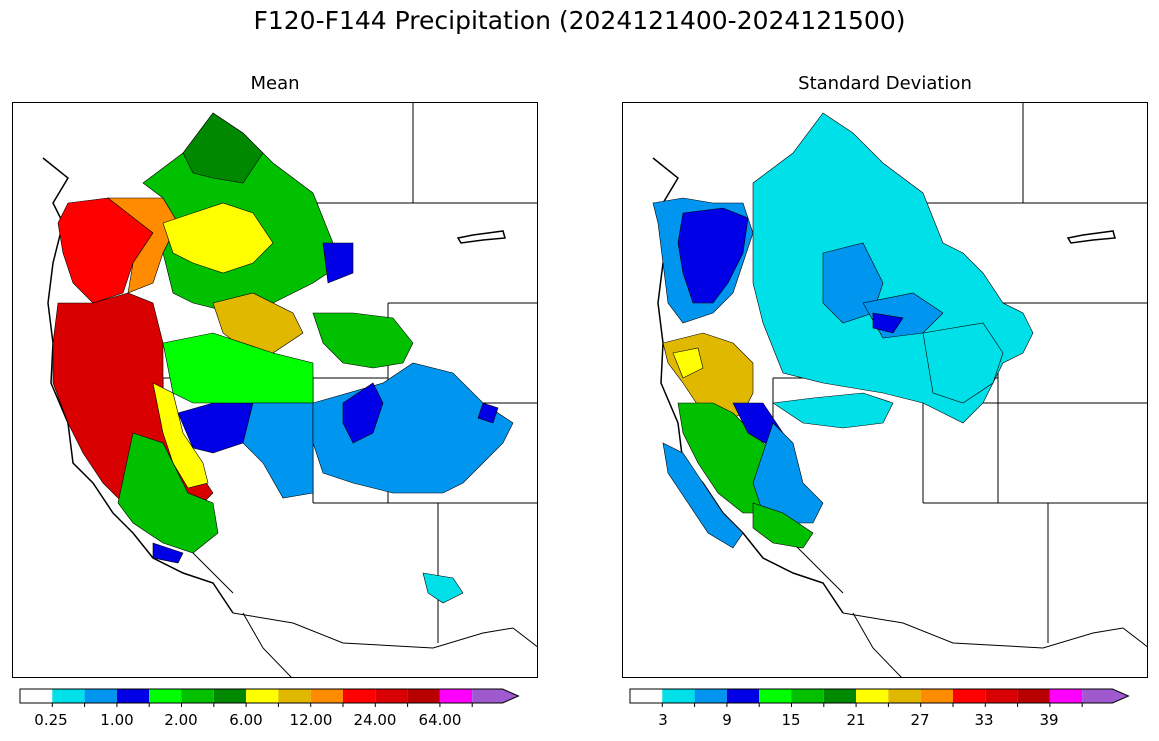  What do you see at coordinates (246, 720) in the screenshot?
I see `mean-tick-label: 6.00` at bounding box center [246, 720].